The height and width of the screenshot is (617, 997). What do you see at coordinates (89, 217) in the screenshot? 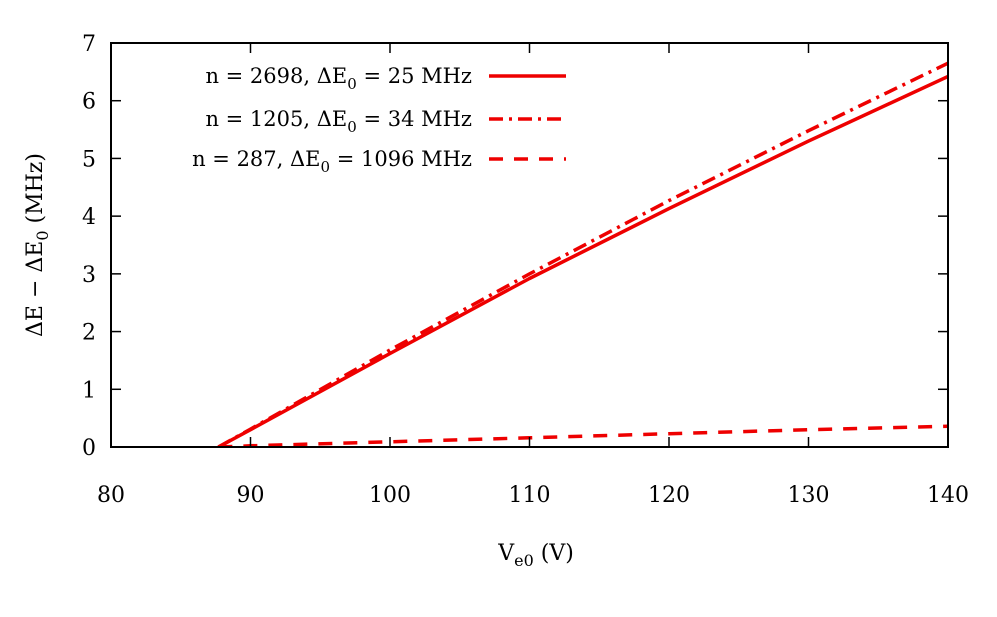
I see `y-tick-label-4: 4` at bounding box center [89, 217].